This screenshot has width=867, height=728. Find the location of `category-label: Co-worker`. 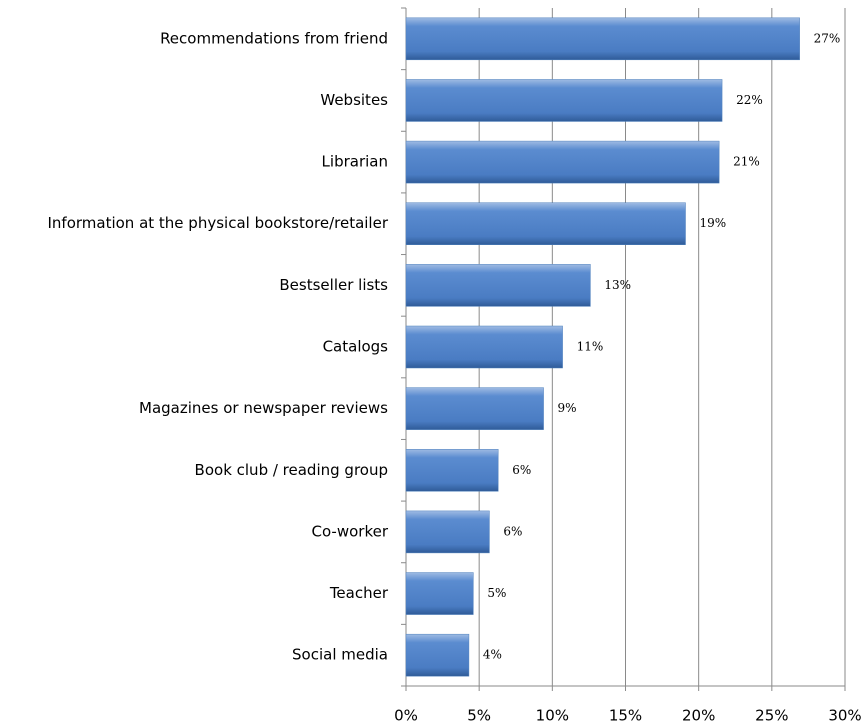

category-label: Co-worker is located at coordinates (349, 531).